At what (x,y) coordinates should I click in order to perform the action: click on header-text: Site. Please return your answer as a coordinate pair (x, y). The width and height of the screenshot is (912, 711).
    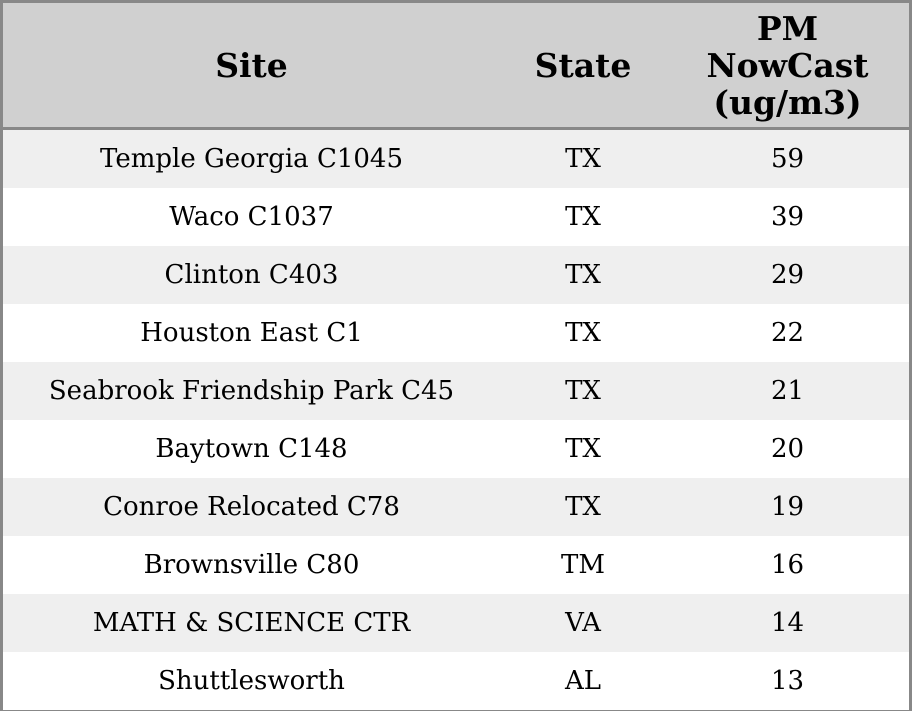
    Looking at the image, I should click on (251, 65).